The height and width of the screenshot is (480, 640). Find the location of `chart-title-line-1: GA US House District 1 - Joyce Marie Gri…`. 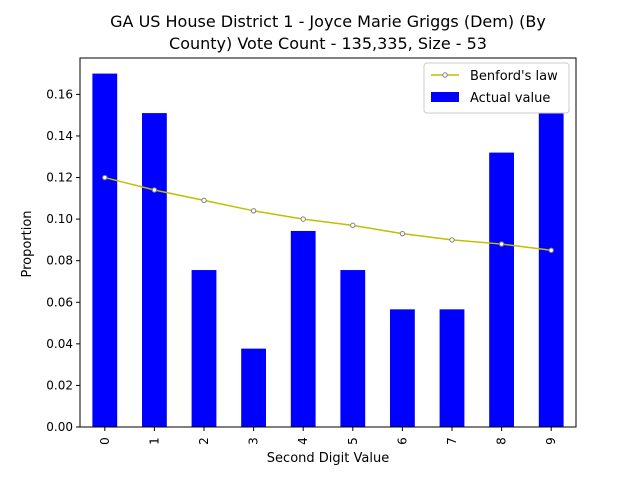

chart-title-line-1: GA US House District 1 - Joyce Marie Gri… is located at coordinates (328, 21).